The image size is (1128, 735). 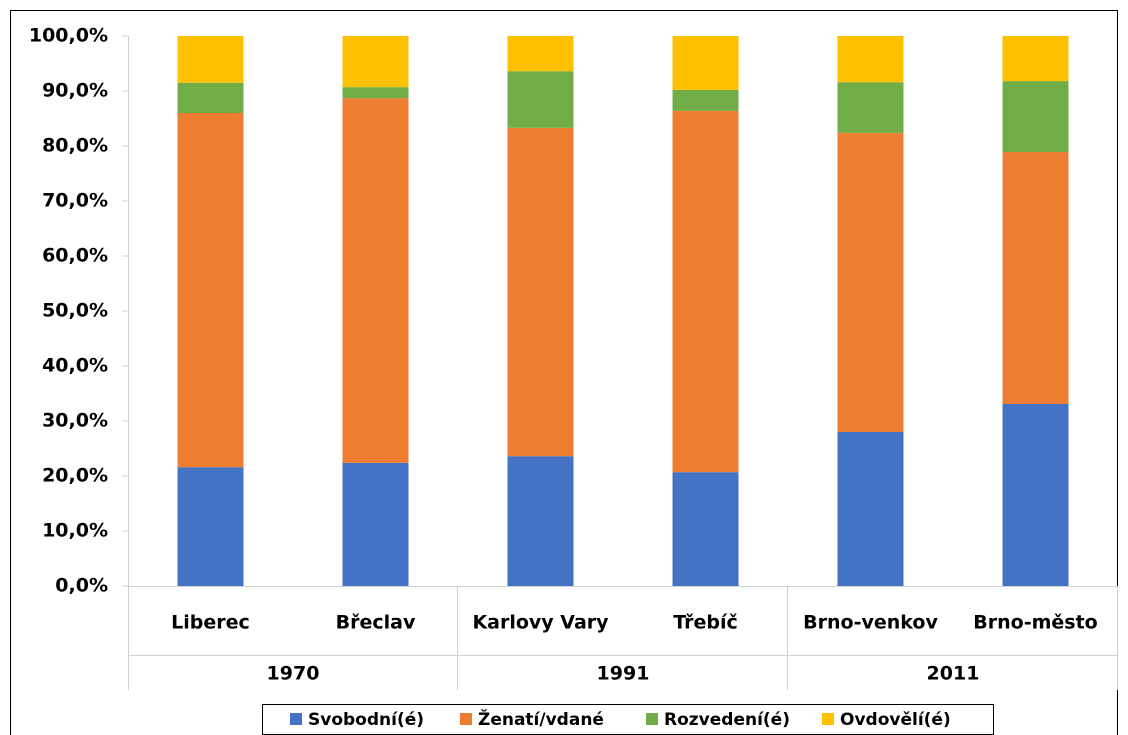 I want to click on y-tick-label: 70,0%, so click(x=75, y=201).